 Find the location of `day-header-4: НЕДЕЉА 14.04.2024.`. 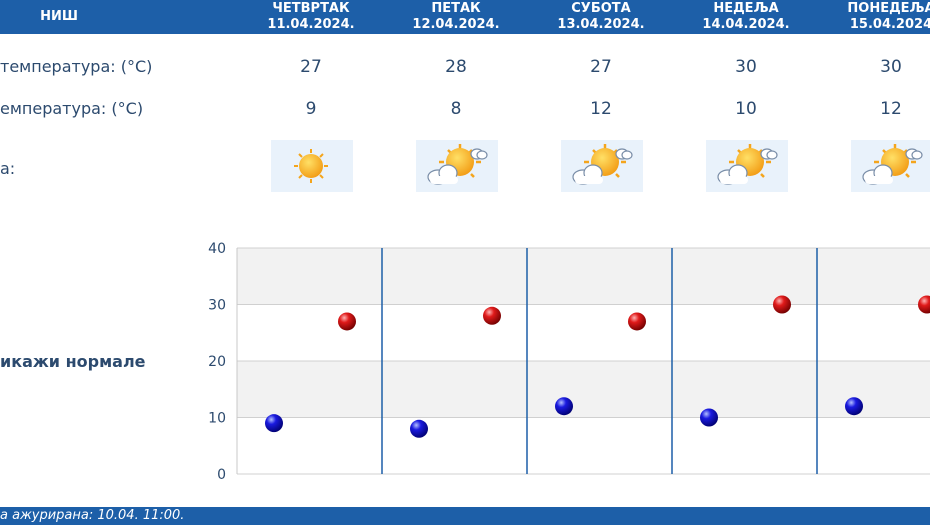

day-header-4: НЕДЕЉА 14.04.2024. is located at coordinates (746, 16).